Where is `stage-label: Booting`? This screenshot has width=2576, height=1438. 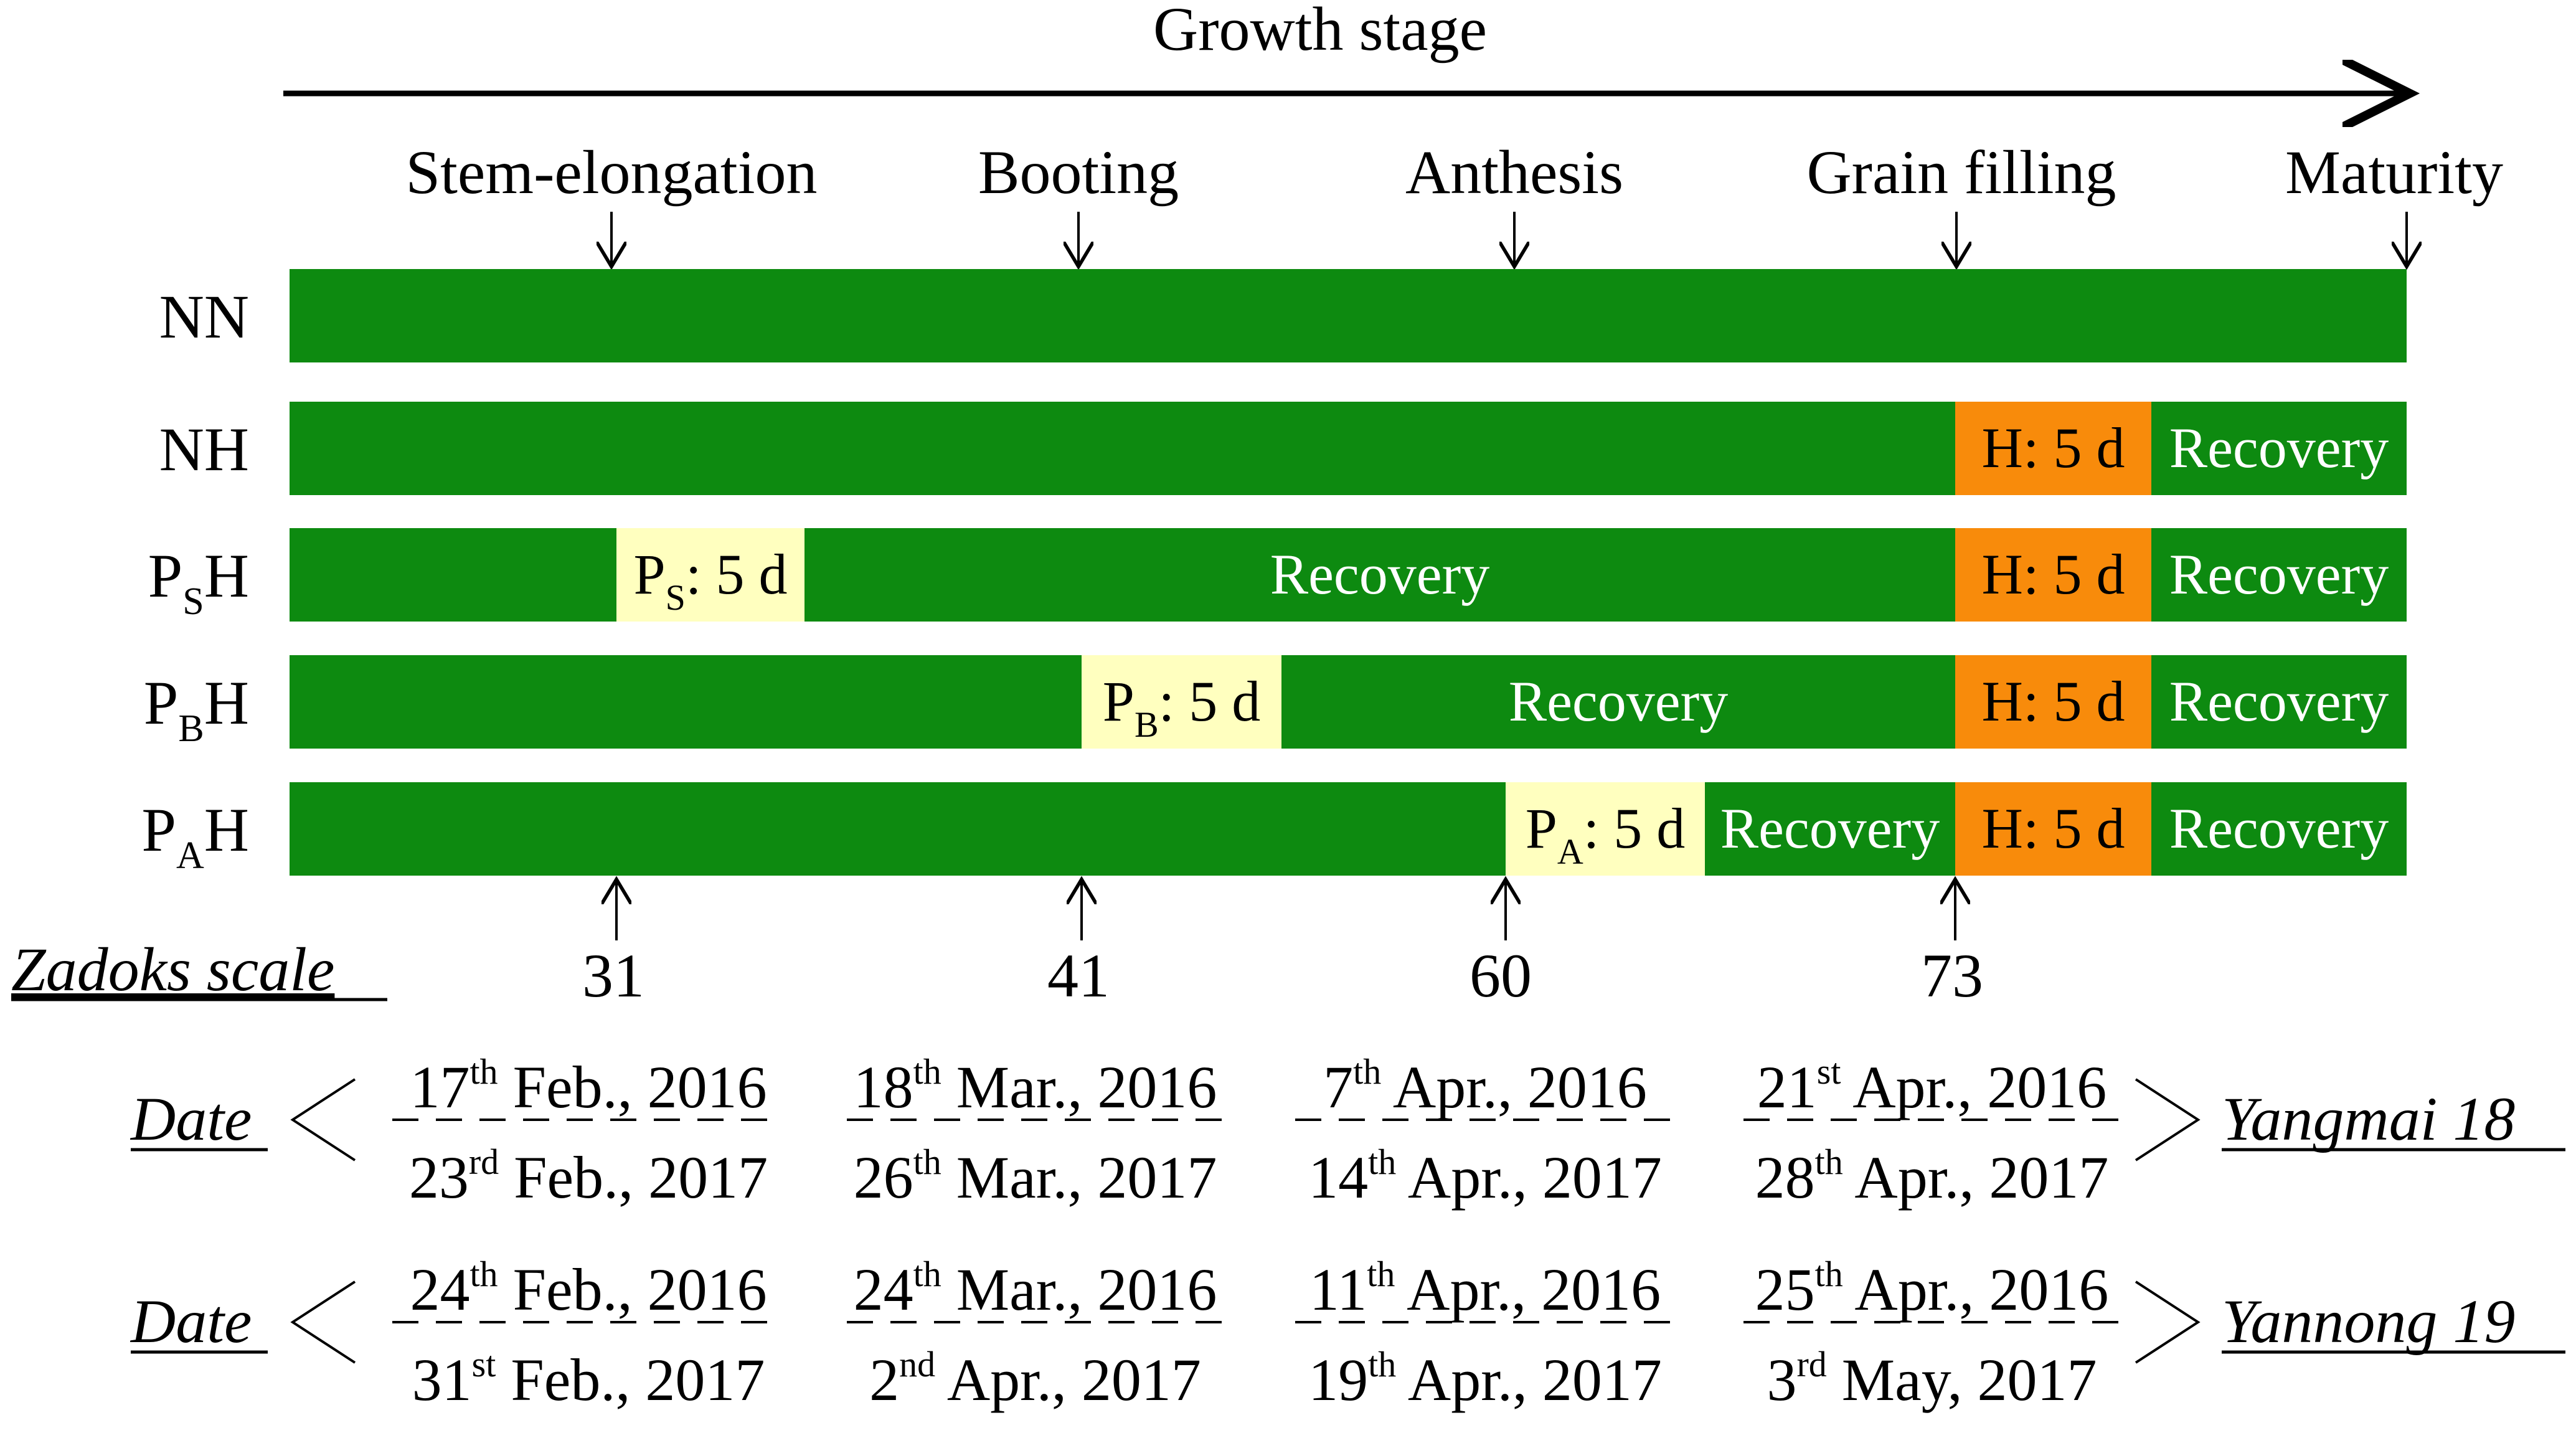
stage-label: Booting is located at coordinates (1078, 173).